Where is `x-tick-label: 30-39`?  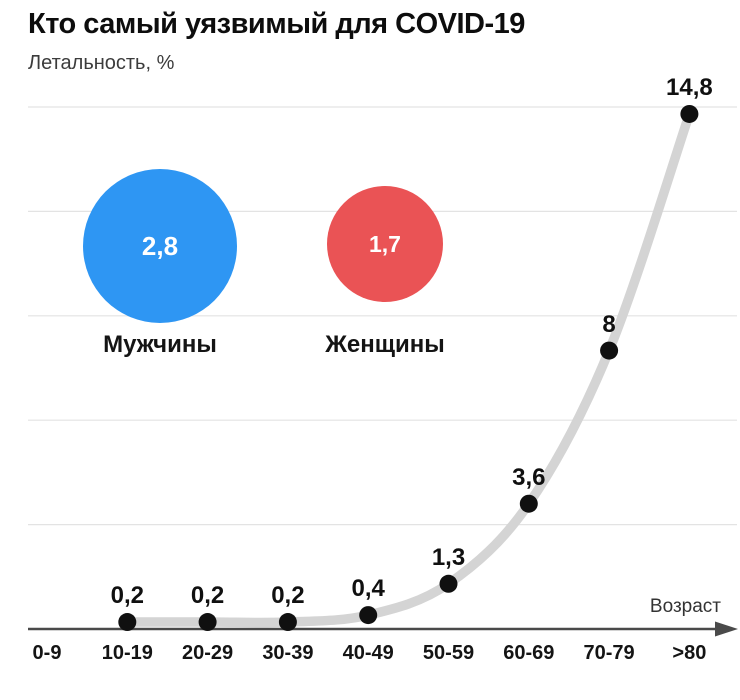 x-tick-label: 30-39 is located at coordinates (288, 653).